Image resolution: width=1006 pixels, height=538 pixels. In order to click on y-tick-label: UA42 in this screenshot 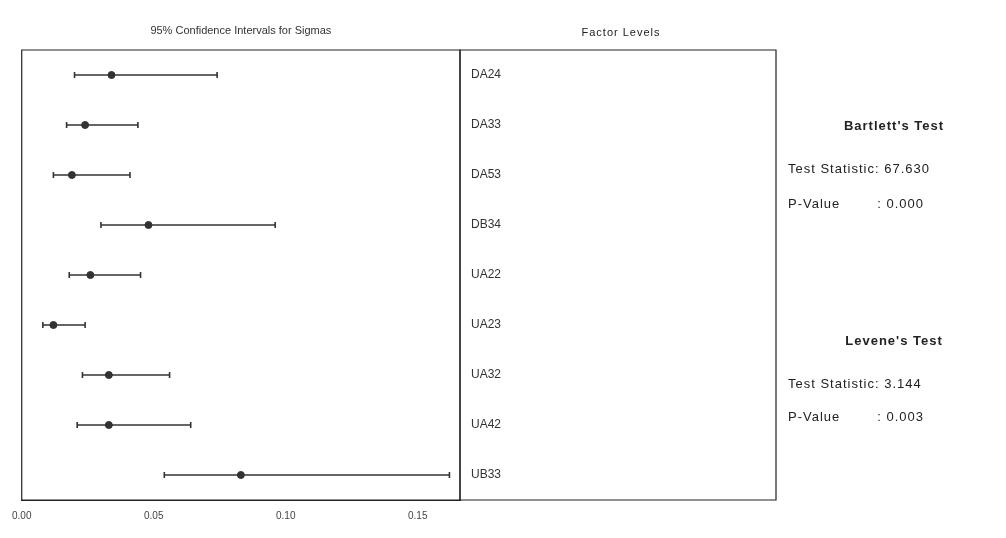, I will do `click(486, 424)`.